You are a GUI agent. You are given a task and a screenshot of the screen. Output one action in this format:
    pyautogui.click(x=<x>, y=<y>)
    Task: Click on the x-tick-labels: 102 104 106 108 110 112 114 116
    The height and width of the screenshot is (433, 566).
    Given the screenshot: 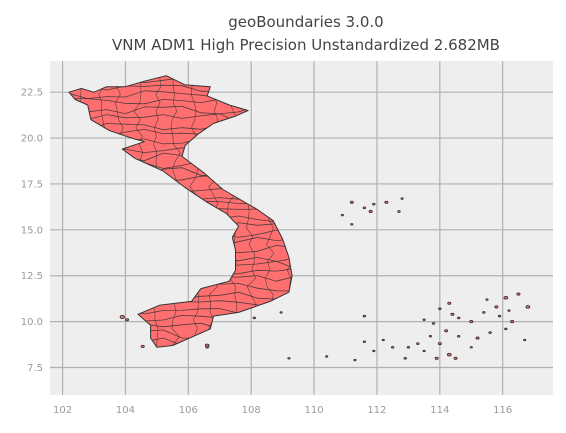 What is the action you would take?
    pyautogui.click(x=282, y=410)
    